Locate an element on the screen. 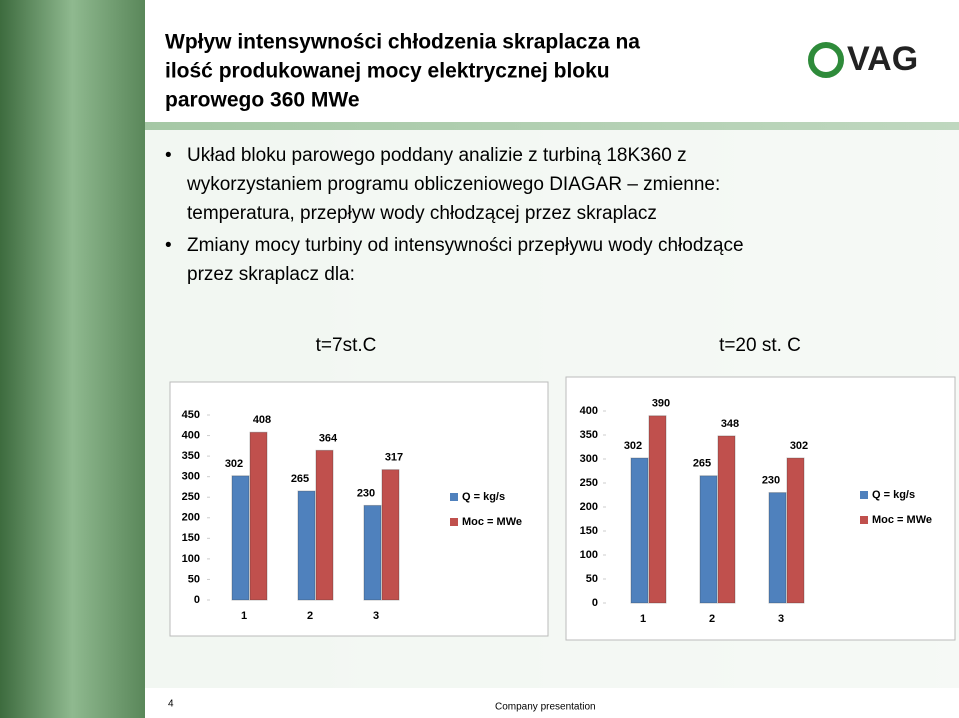  chart-title: t=20 st. C is located at coordinates (760, 345).